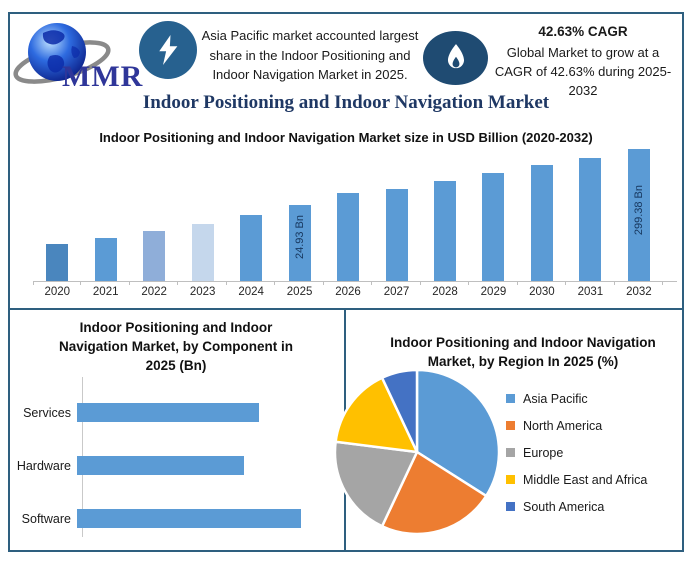 The width and height of the screenshot is (691, 562). I want to click on pie-slice-middle-east-and-africa, so click(376, 415).